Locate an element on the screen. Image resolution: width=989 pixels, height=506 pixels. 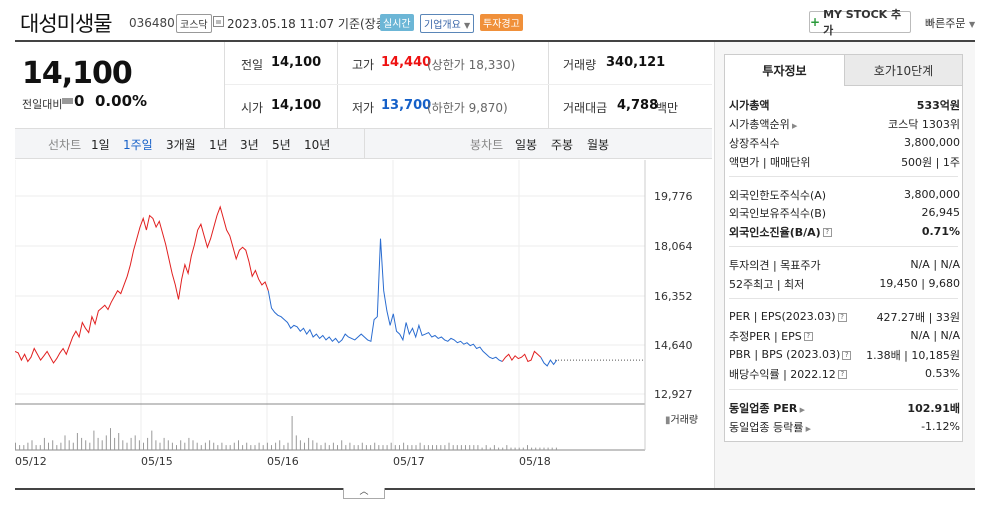
info-key: PER | EPS(2023.03) is located at coordinates (782, 316).